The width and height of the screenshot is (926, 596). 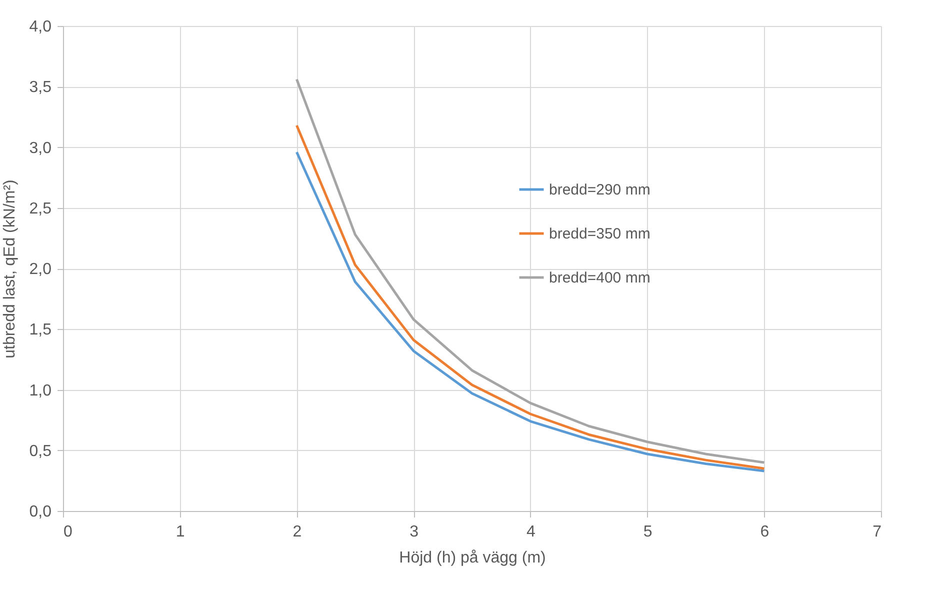 What do you see at coordinates (647, 532) in the screenshot?
I see `x-tick-label: 5` at bounding box center [647, 532].